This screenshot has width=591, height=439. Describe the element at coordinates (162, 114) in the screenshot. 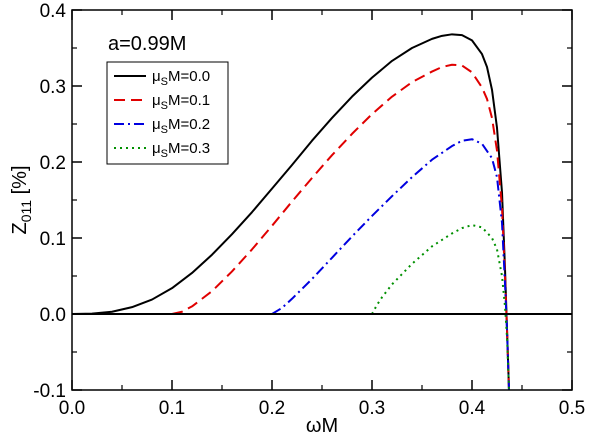

I see `legend: μSM=0.0 μSM=0.1 μSM=0.2 μSM=0.3` at that location.